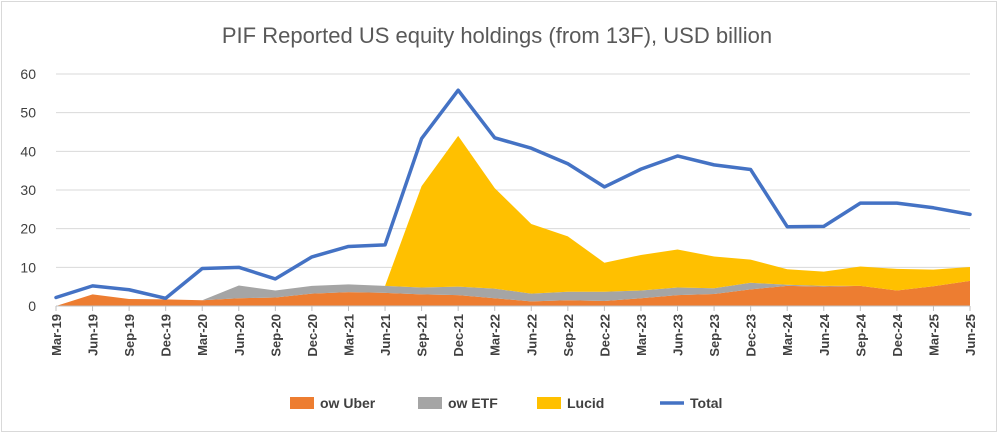 The image size is (1000, 435). I want to click on x-tick-label: Dec-20, so click(312, 335).